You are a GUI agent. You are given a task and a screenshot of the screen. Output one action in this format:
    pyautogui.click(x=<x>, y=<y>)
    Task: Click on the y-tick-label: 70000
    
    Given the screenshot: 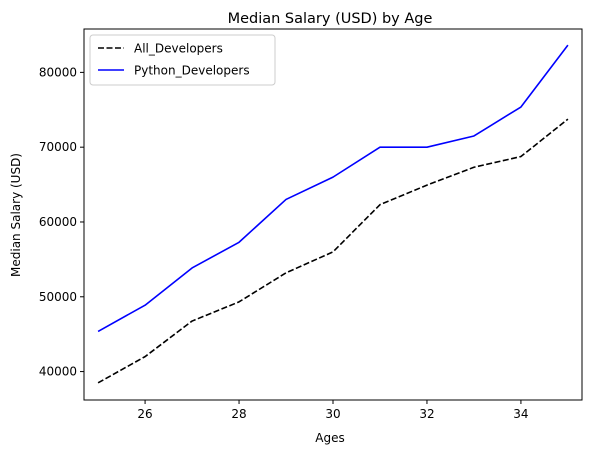 What is the action you would take?
    pyautogui.click(x=58, y=147)
    